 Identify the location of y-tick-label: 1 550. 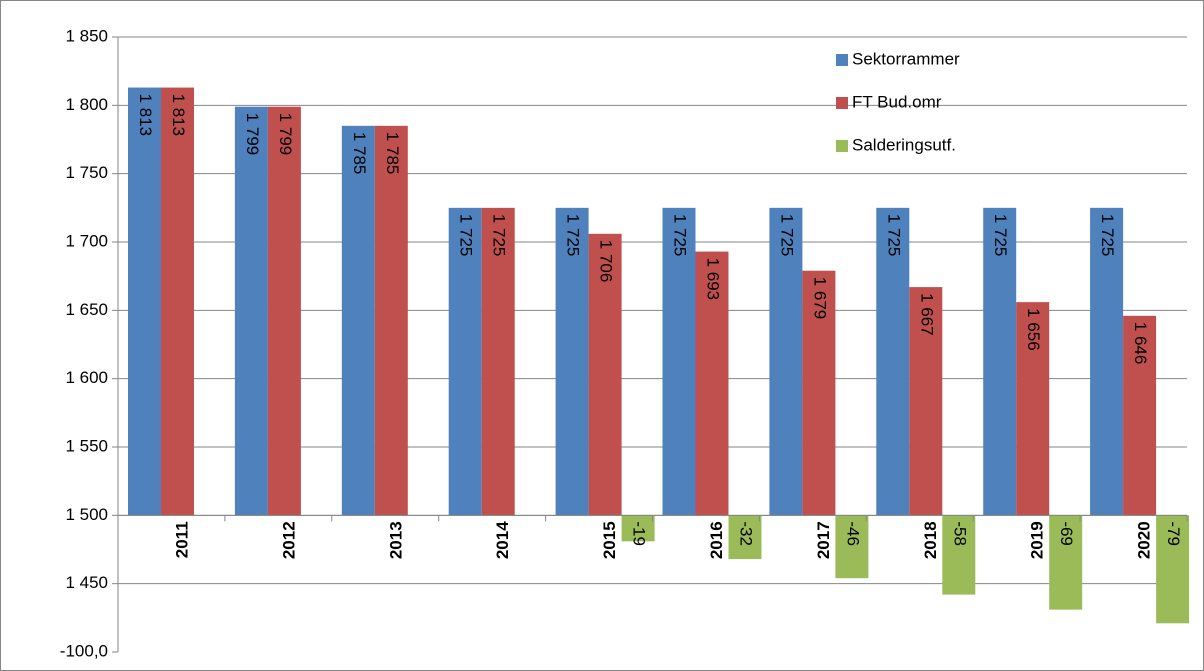
(86, 445).